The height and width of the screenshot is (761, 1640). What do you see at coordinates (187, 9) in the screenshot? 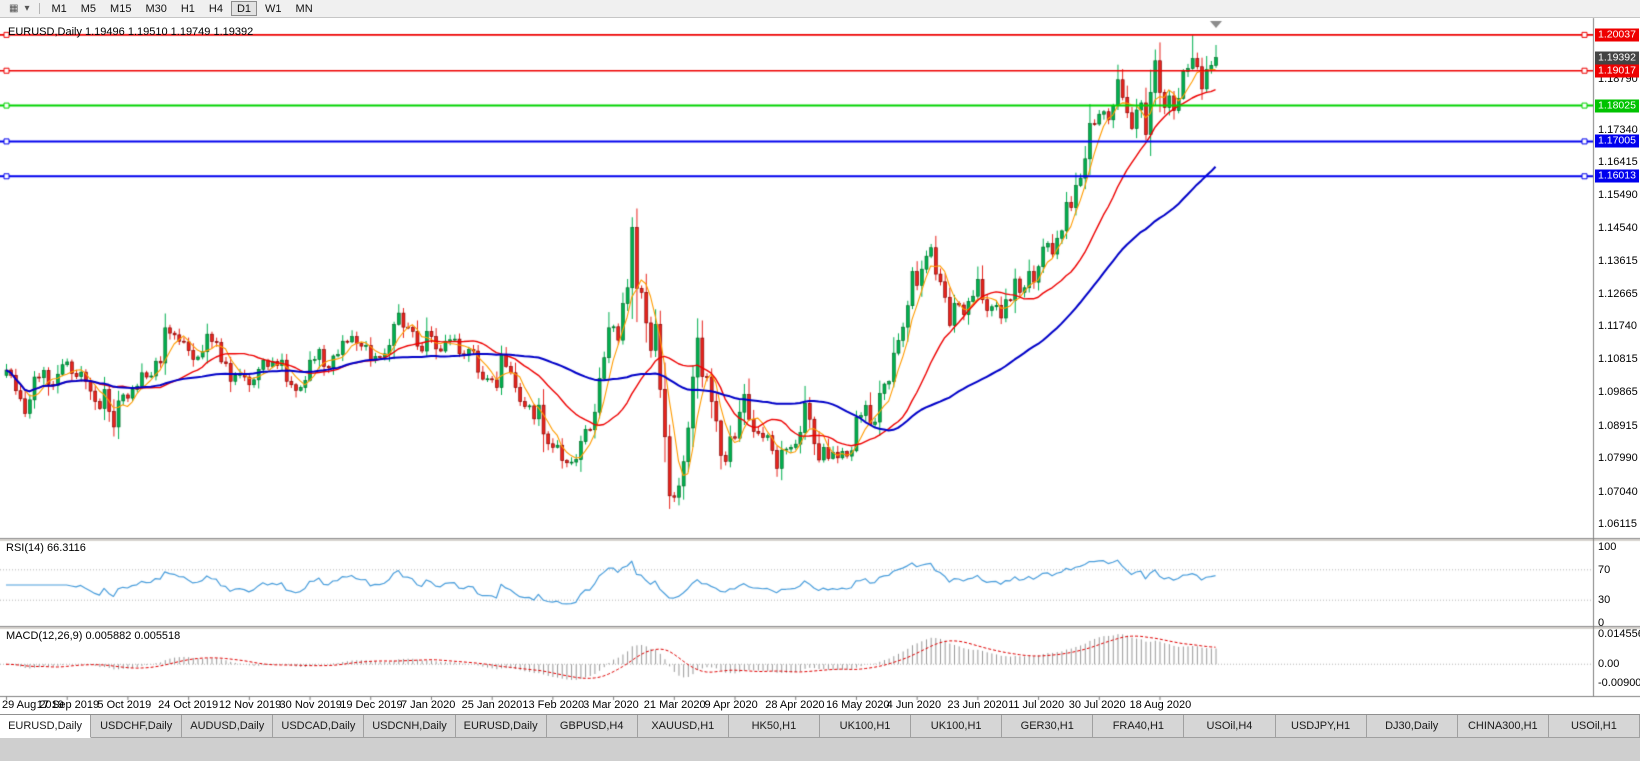
I see `timeframe-button-h1: H1` at bounding box center [187, 9].